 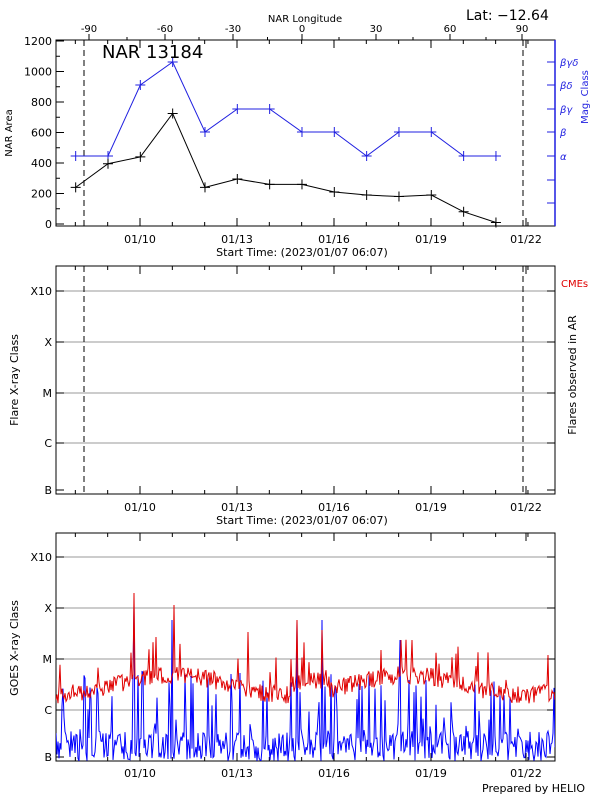 I want to click on mag-y-tick-label: α, so click(x=563, y=157).